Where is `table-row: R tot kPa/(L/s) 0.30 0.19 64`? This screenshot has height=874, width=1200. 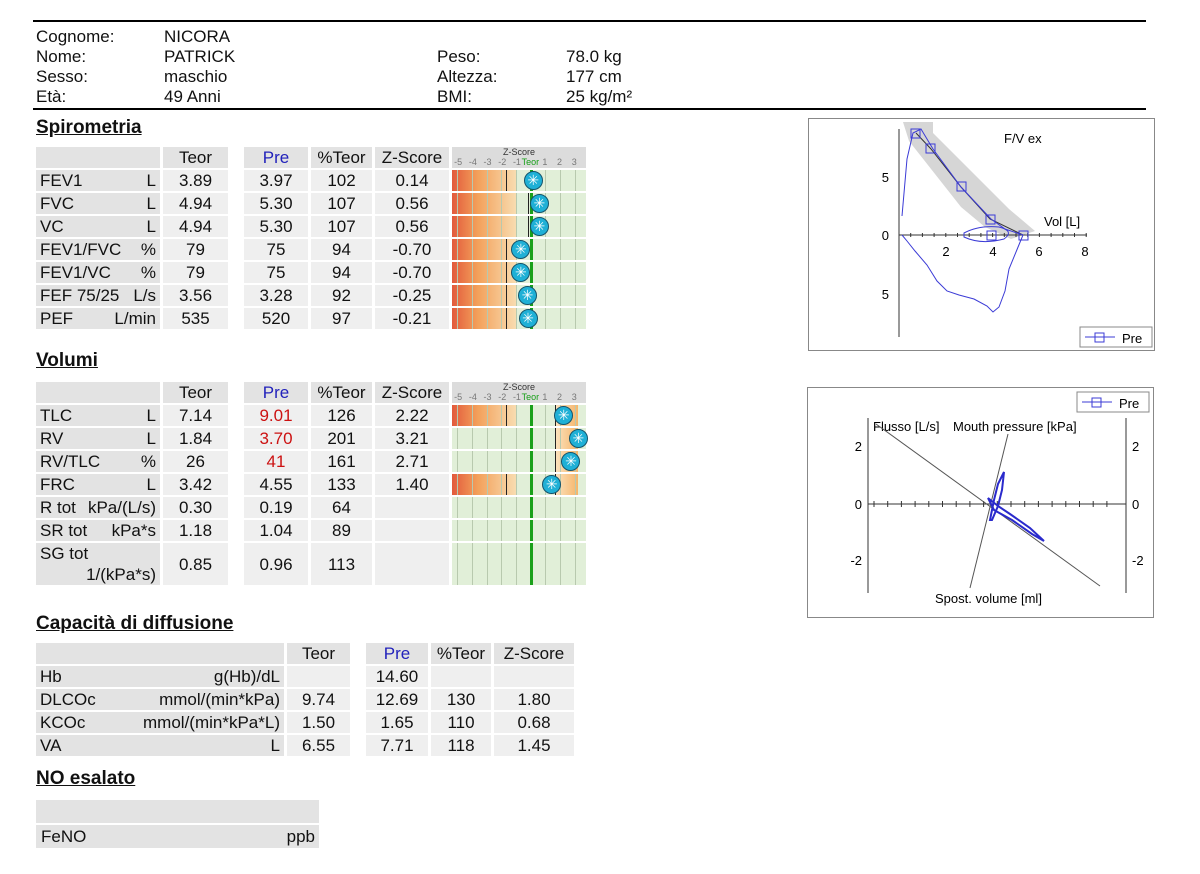
table-row: R tot kPa/(L/s) 0.30 0.19 64 is located at coordinates (311, 507).